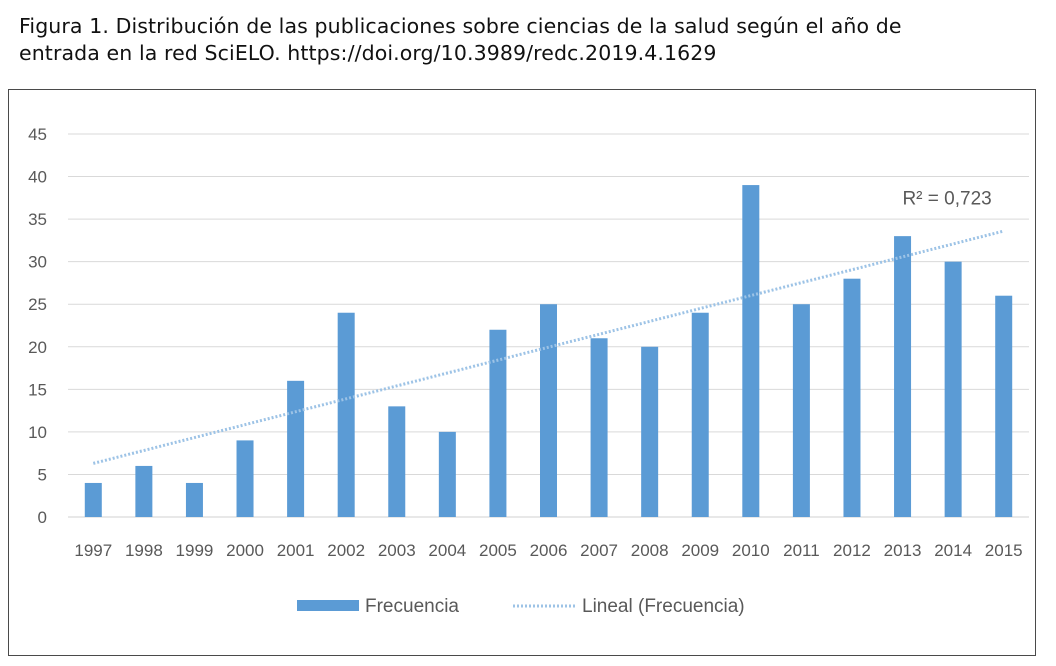 The width and height of the screenshot is (1056, 666). What do you see at coordinates (42, 517) in the screenshot?
I see `y-tick-label: 0` at bounding box center [42, 517].